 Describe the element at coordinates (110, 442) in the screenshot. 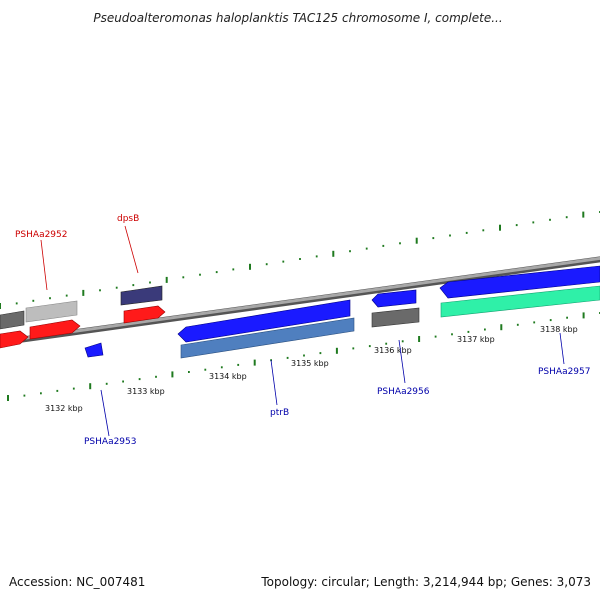

I see `gene-label-pshaa2953: PSHAa2953` at that location.